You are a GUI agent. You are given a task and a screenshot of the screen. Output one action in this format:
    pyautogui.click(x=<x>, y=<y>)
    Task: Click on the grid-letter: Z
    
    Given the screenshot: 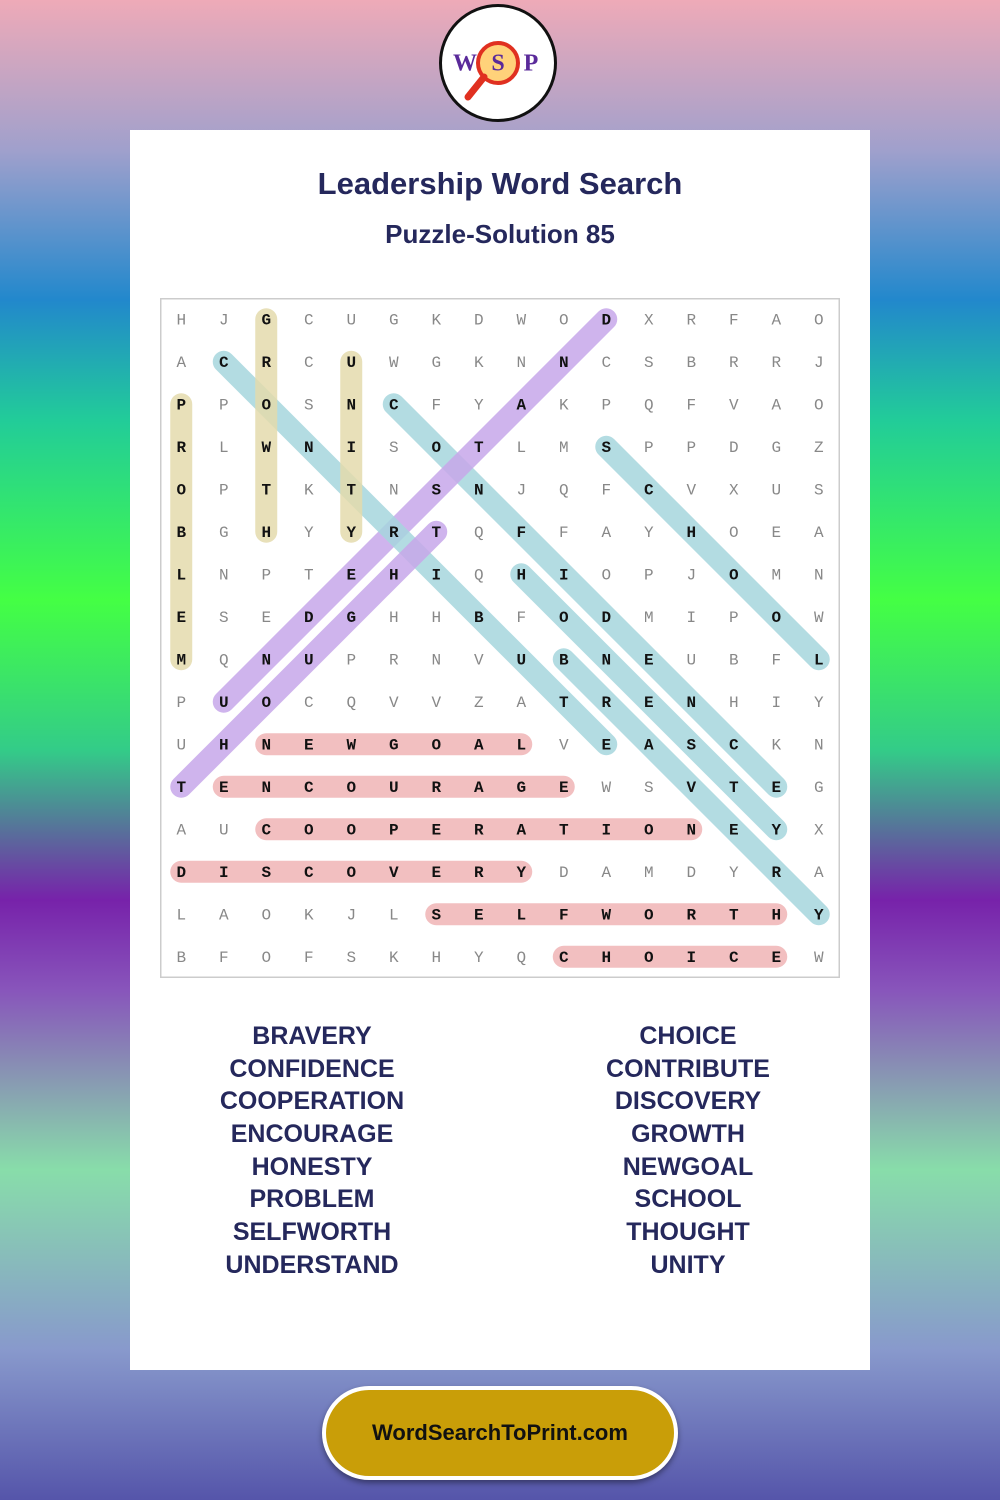 What is the action you would take?
    pyautogui.click(x=819, y=448)
    